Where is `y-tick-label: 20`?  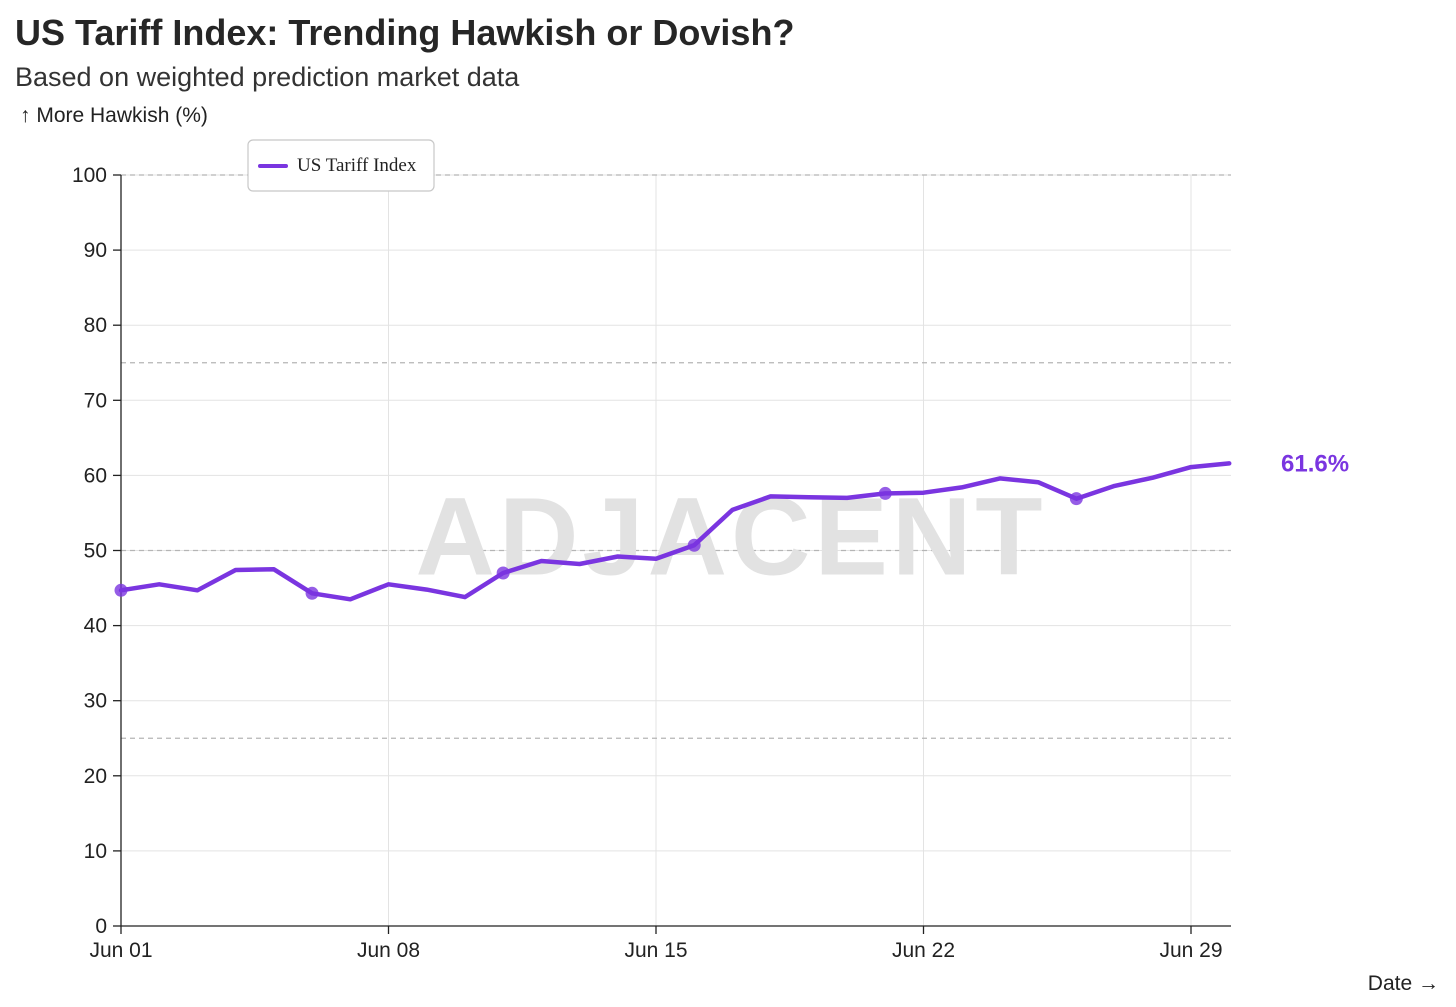 y-tick-label: 20 is located at coordinates (95, 776).